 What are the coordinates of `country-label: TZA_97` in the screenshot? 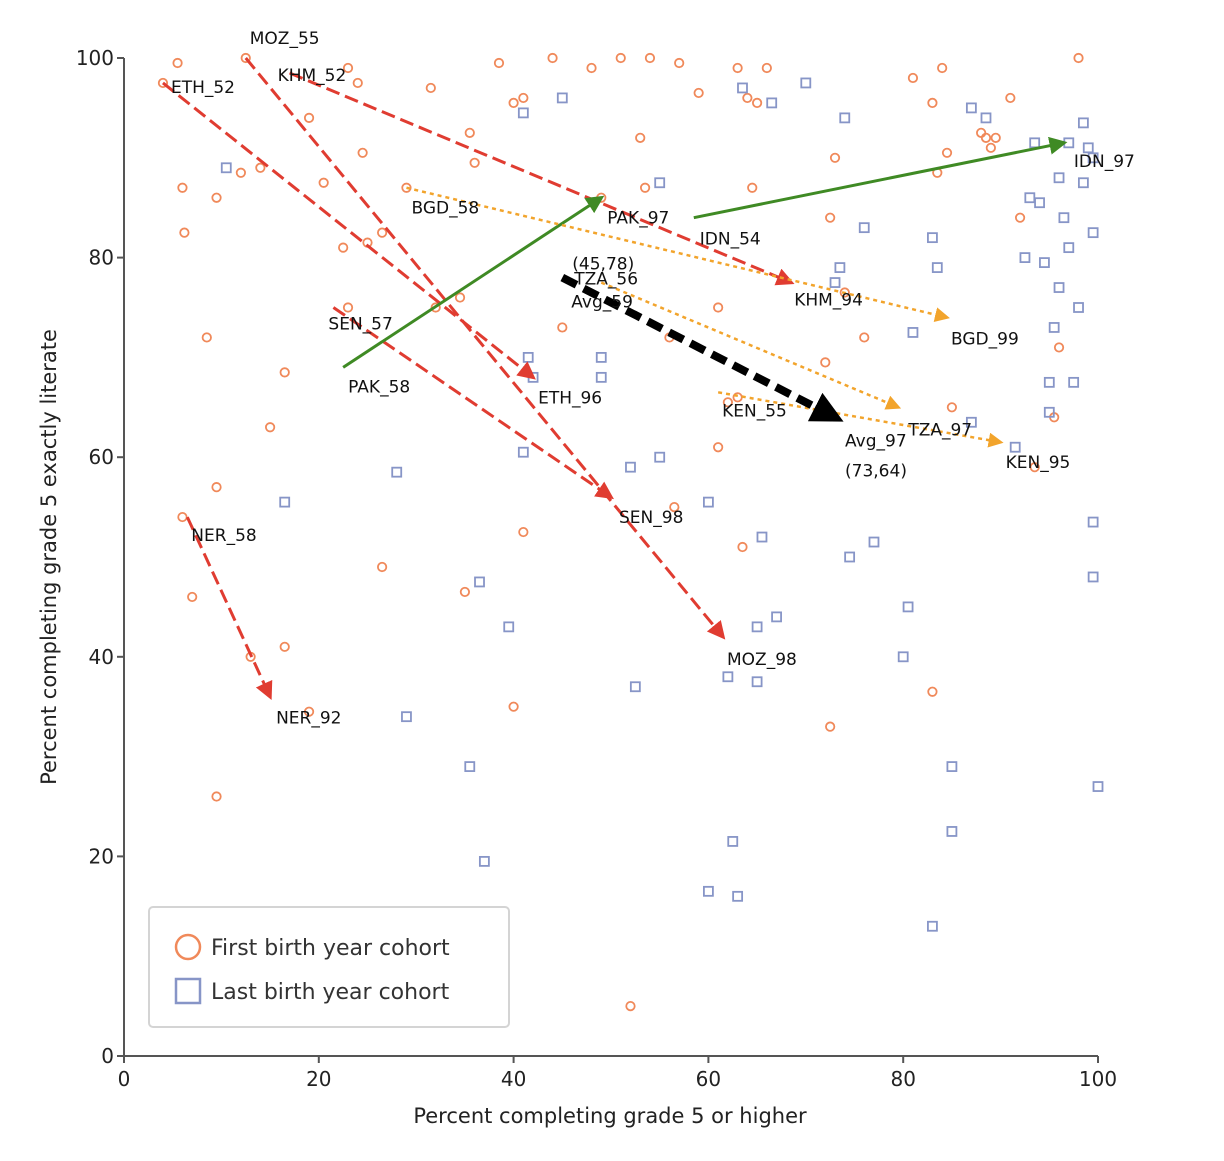 It's located at (939, 430).